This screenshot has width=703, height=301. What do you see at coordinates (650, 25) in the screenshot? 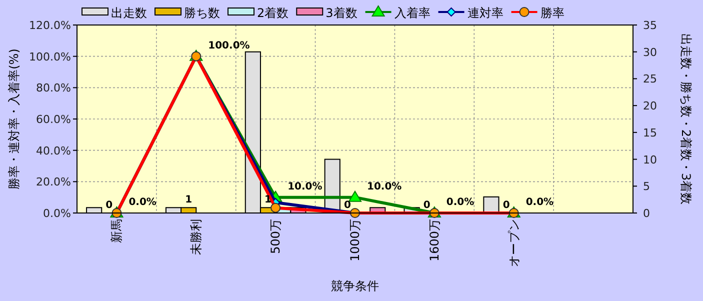
I see `y2-tick-label: 35` at bounding box center [650, 25].